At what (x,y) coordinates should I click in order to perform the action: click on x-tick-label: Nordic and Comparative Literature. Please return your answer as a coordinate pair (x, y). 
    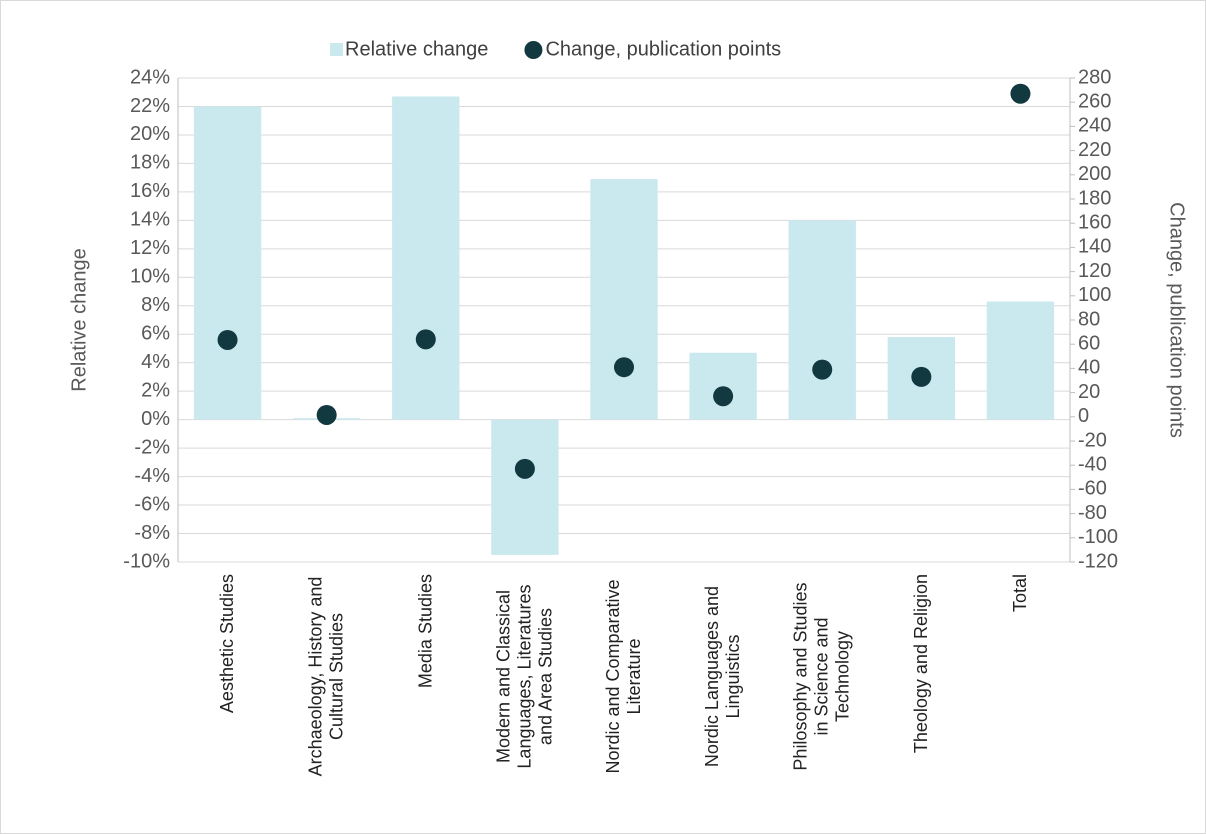
    Looking at the image, I should click on (624, 676).